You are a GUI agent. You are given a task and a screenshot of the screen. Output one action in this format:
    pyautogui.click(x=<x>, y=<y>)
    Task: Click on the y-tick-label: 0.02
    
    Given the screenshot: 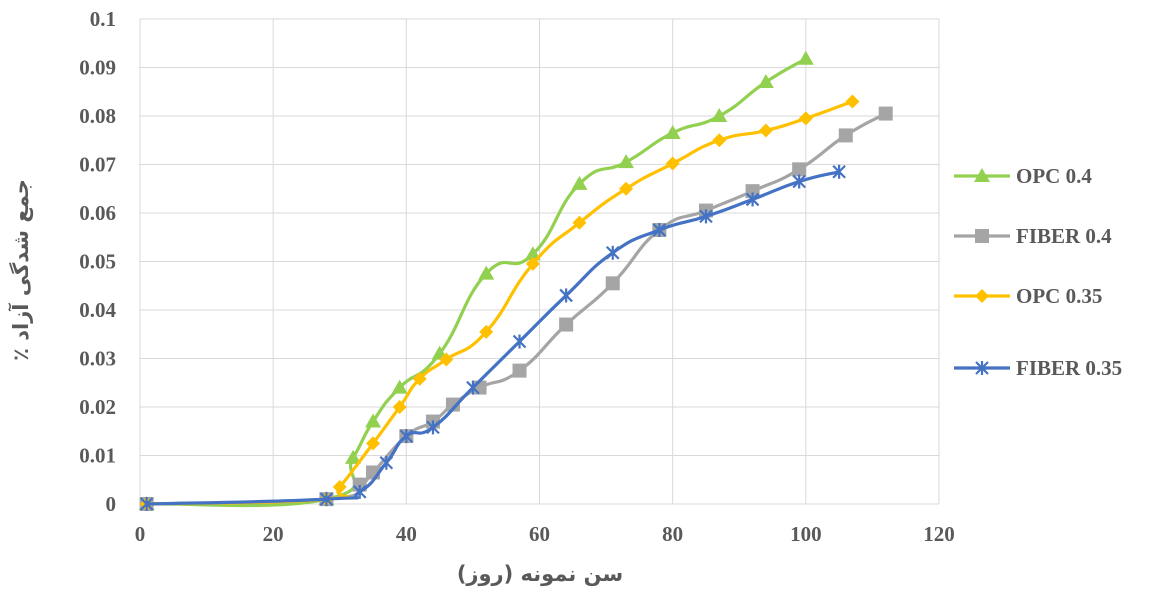 What is the action you would take?
    pyautogui.click(x=97, y=407)
    